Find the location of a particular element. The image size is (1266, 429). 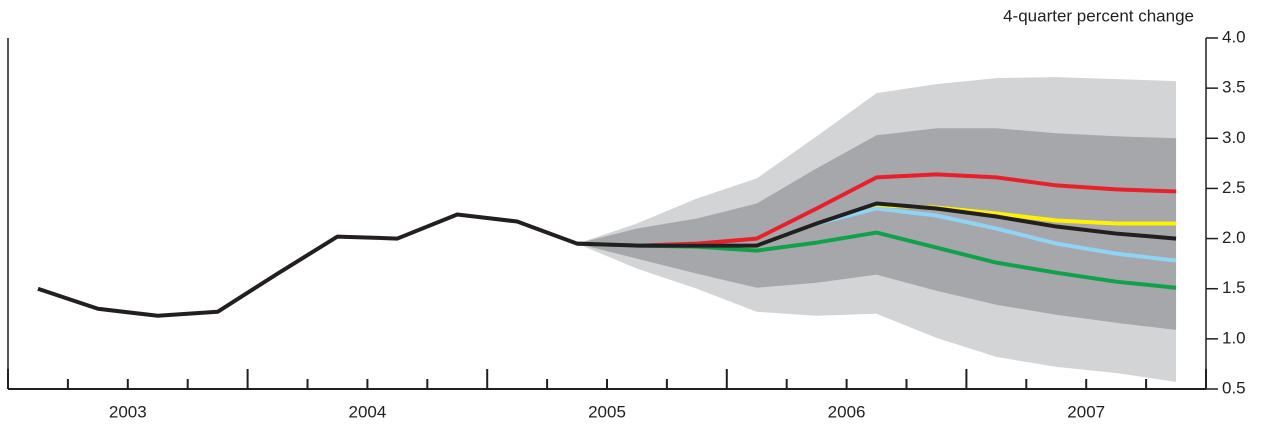

y-tick-label: 2.5 is located at coordinates (1234, 187).